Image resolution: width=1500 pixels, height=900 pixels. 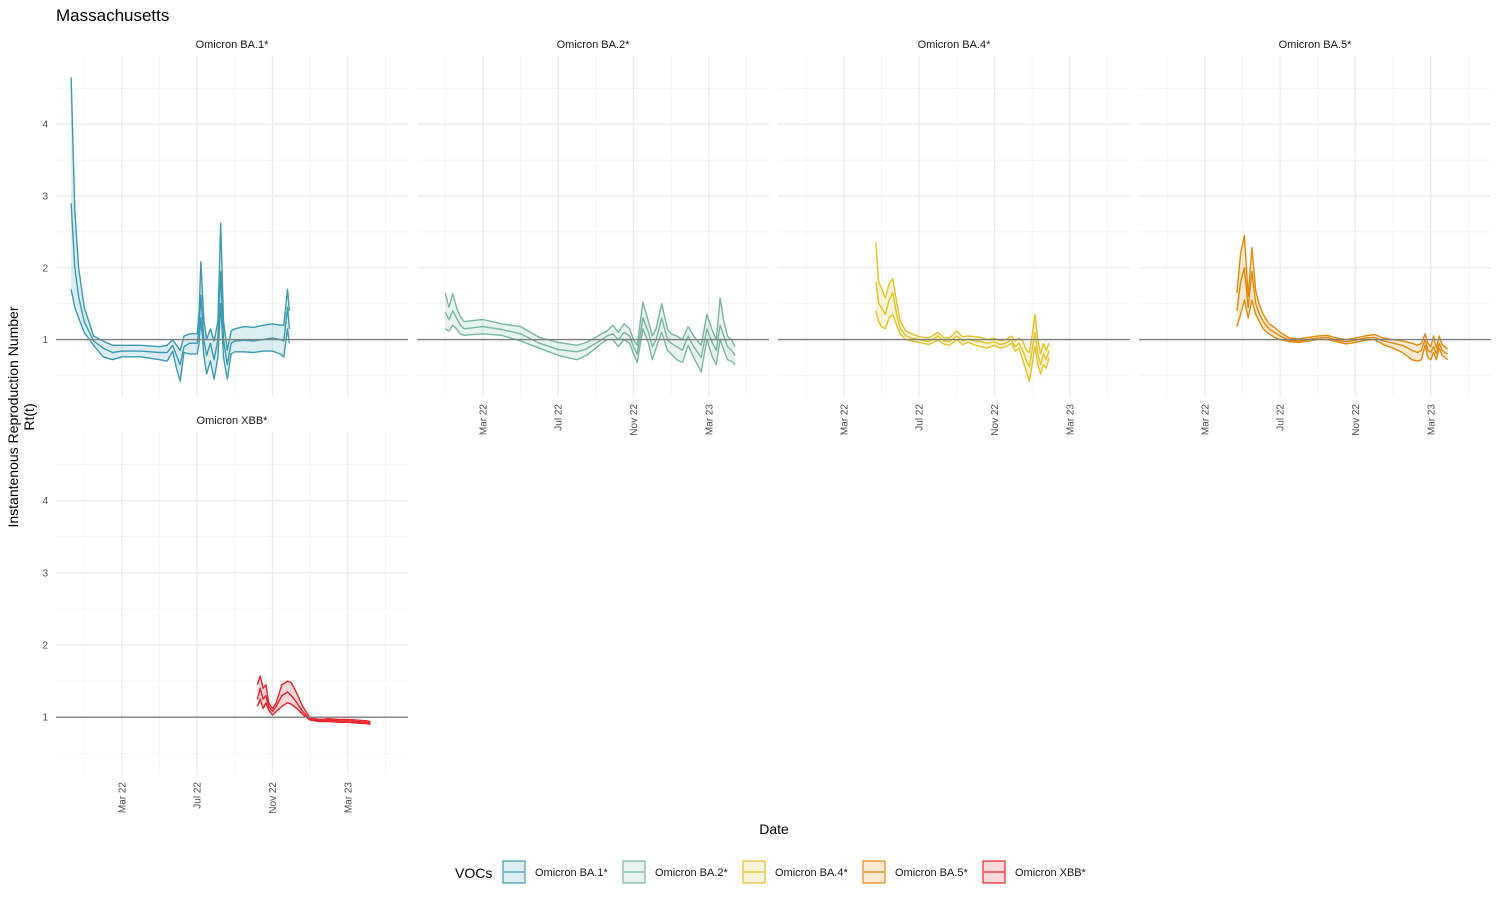 I want to click on legend-item-omicron-ba-4: Omicron BA.4*, so click(x=795, y=872).